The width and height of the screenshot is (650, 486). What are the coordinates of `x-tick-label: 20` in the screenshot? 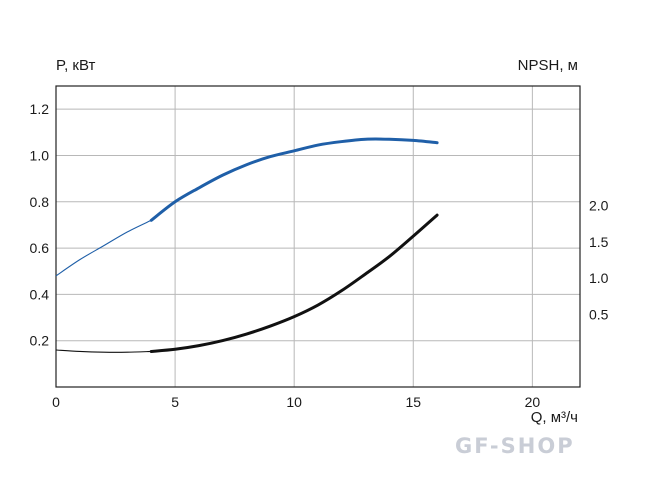 It's located at (533, 402).